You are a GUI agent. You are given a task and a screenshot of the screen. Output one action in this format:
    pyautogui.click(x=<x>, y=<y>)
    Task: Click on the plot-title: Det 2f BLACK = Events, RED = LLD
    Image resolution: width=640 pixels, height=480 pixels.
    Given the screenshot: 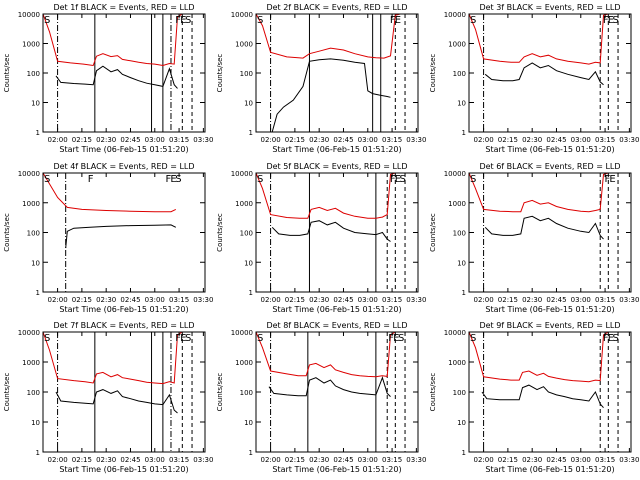 What is the action you would take?
    pyautogui.click(x=336, y=7)
    